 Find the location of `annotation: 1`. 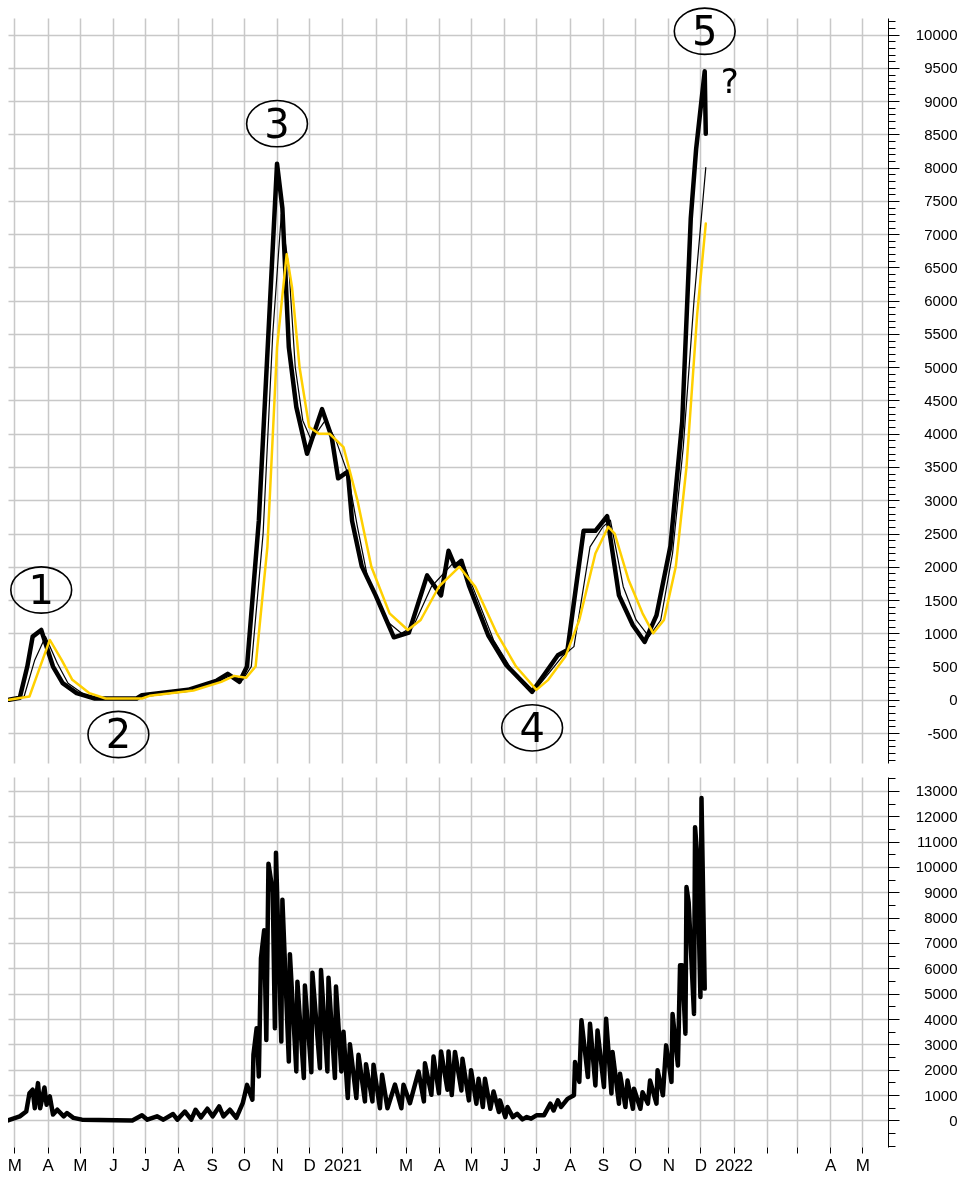

annotation: 1 is located at coordinates (41, 589).